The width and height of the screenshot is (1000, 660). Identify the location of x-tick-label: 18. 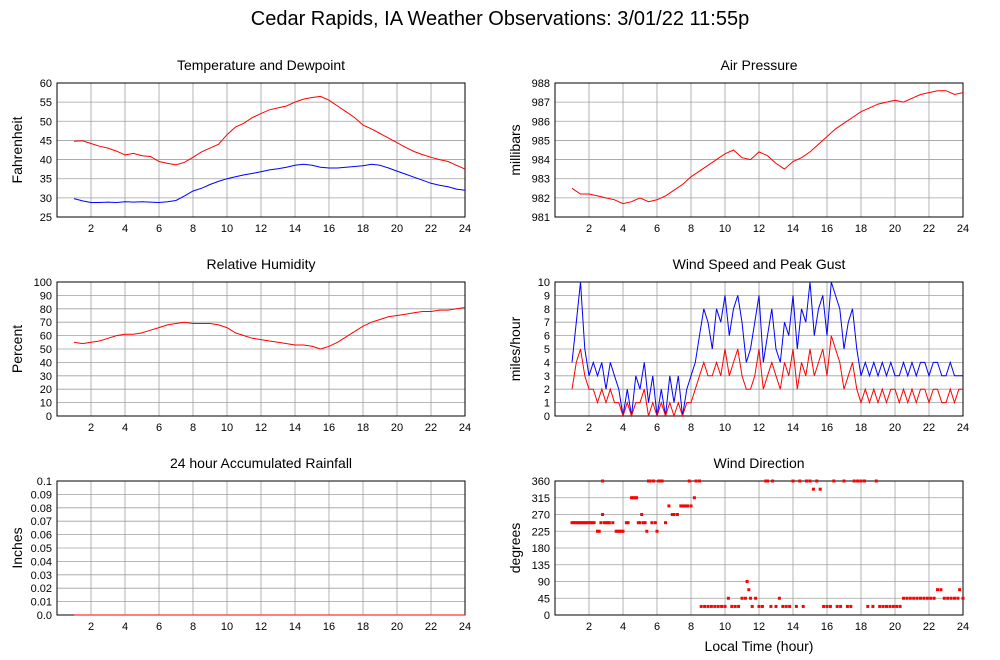
(861, 428).